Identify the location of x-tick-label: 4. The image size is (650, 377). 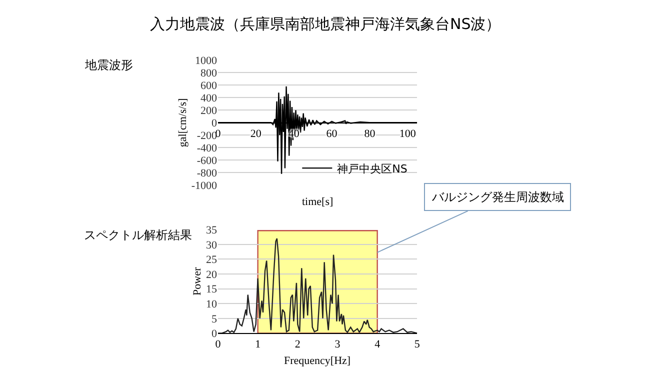
(377, 344).